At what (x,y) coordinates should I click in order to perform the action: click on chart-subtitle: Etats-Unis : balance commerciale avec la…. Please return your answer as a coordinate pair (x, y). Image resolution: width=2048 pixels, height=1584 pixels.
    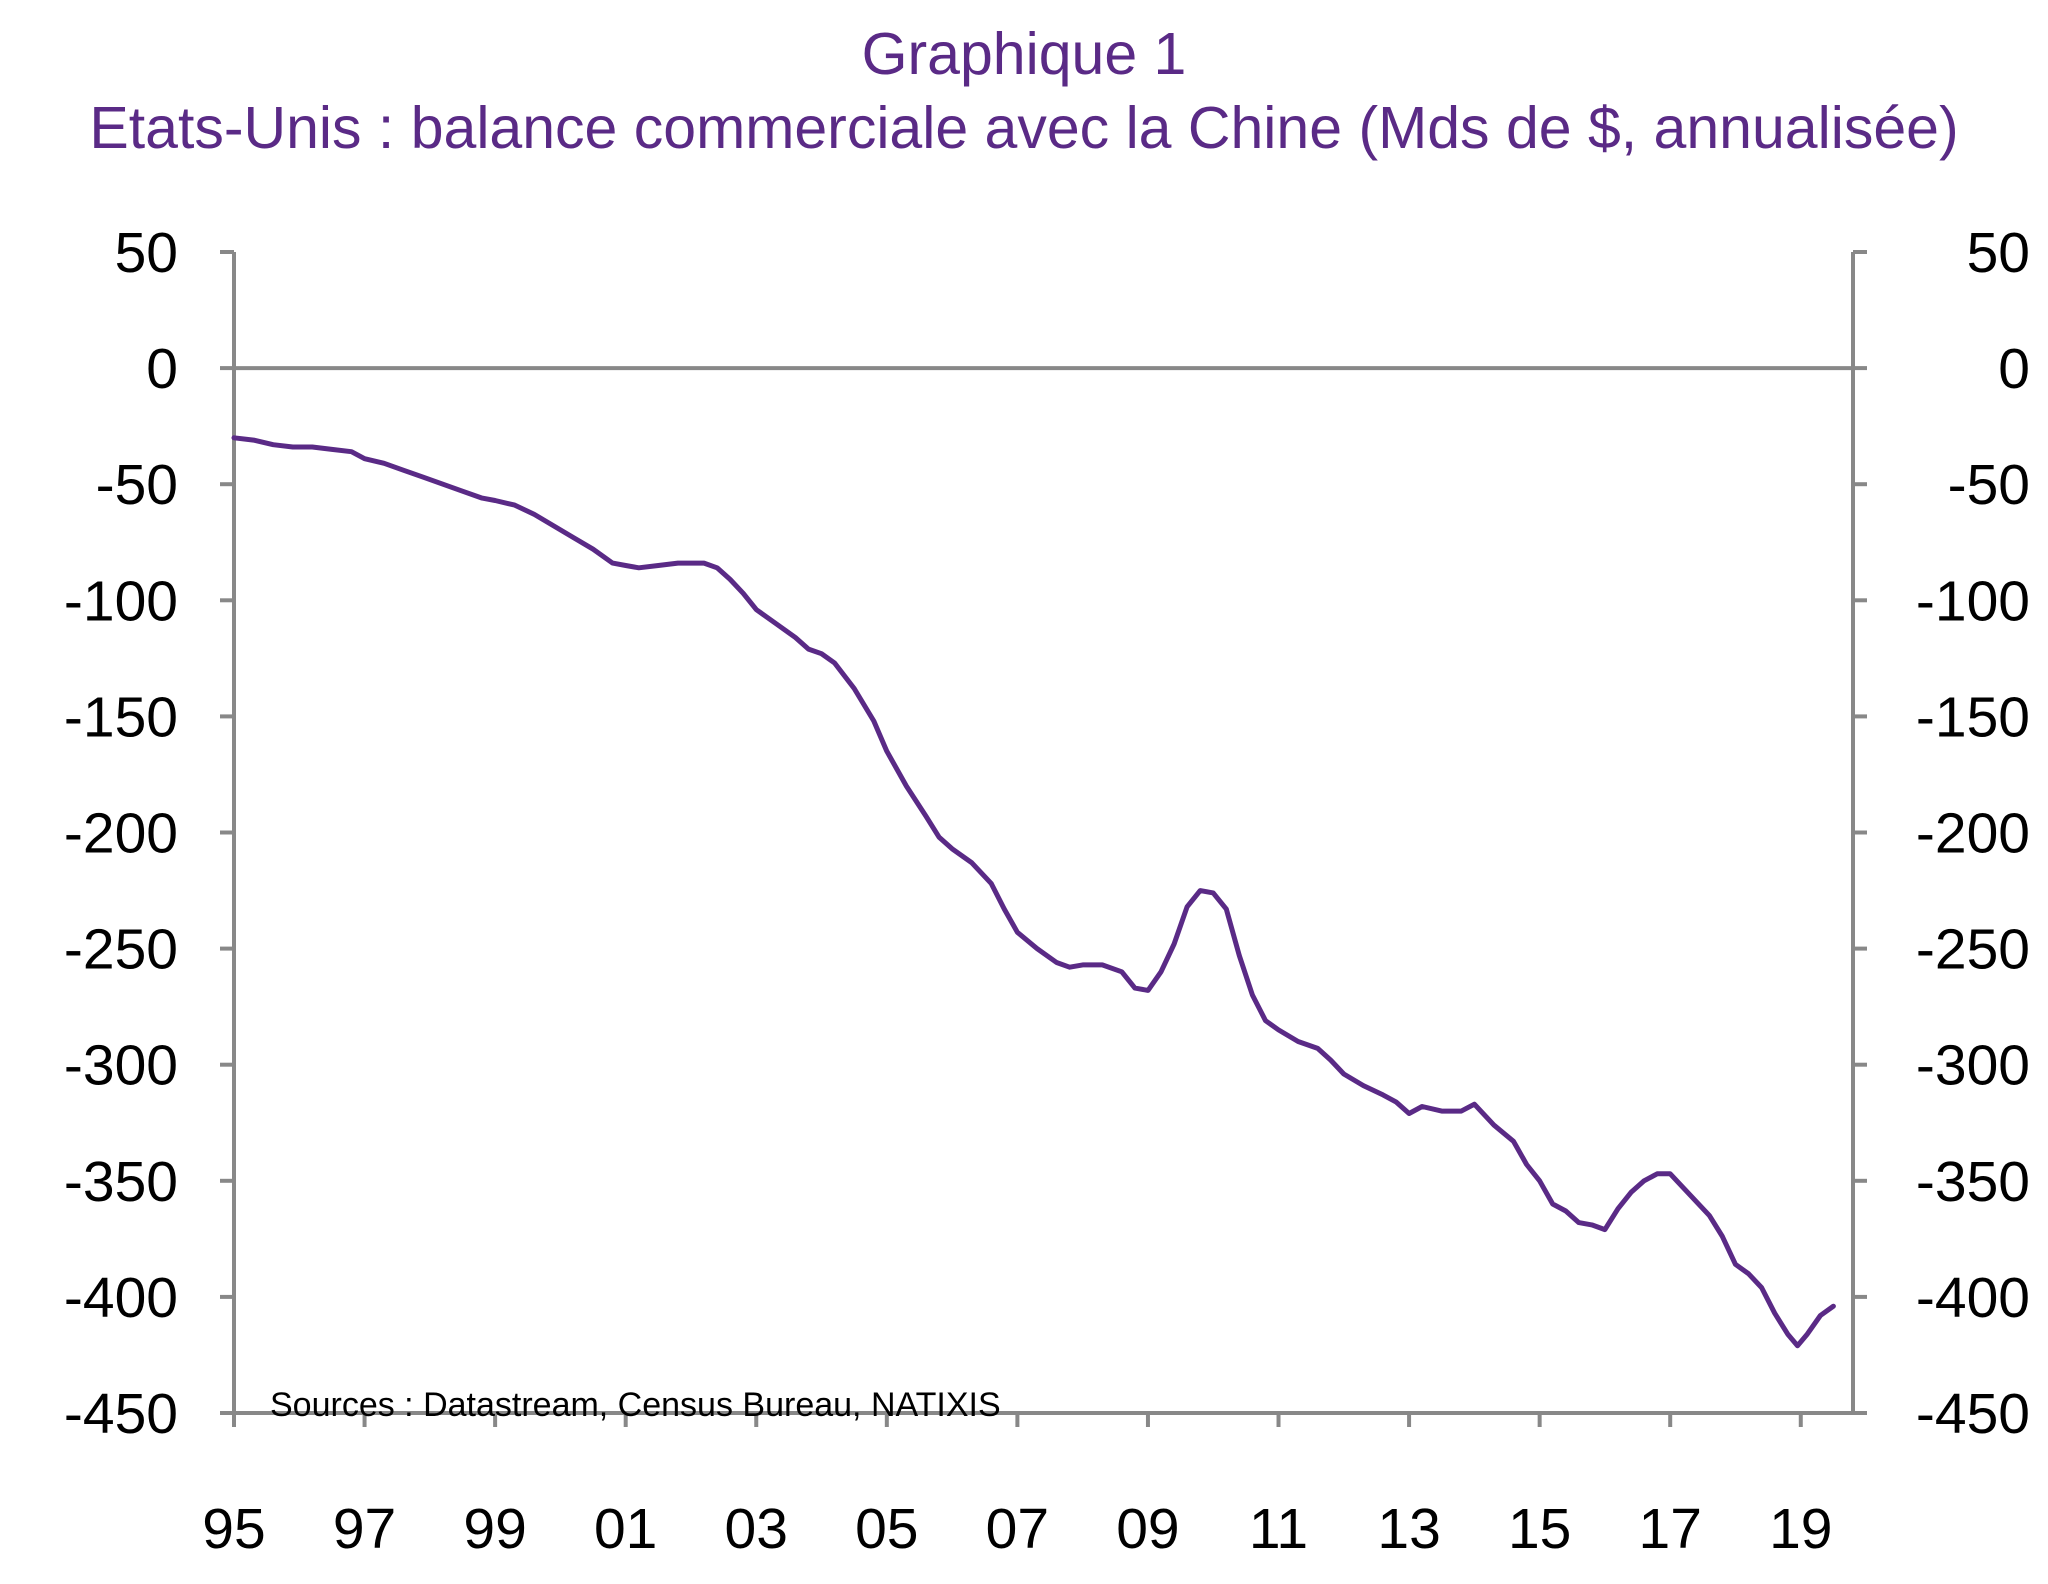
    Looking at the image, I should click on (1024, 128).